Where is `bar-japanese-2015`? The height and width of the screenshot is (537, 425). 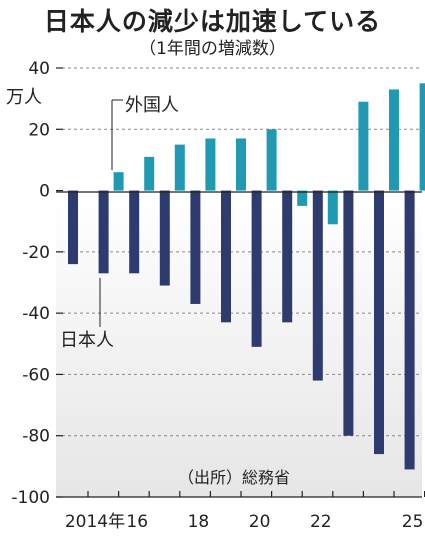 bar-japanese-2015 is located at coordinates (103, 232).